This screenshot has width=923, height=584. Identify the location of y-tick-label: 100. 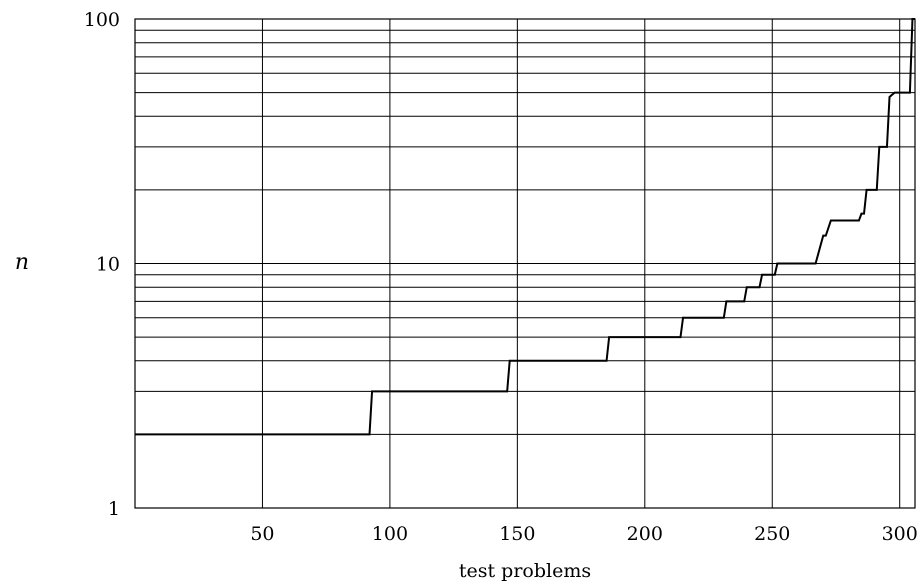
(102, 20).